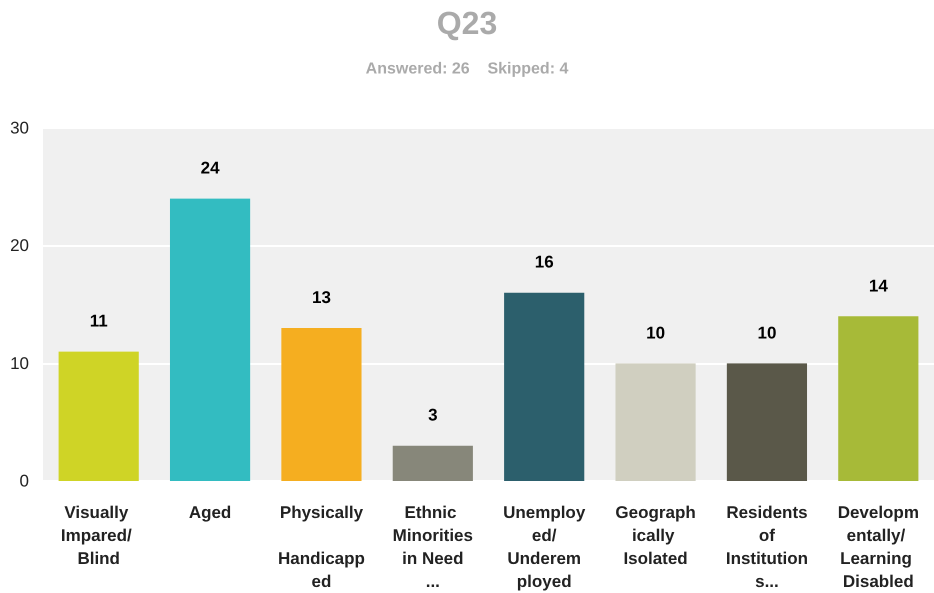 This screenshot has height=593, width=934. Describe the element at coordinates (544, 262) in the screenshot. I see `data-label: 16` at that location.